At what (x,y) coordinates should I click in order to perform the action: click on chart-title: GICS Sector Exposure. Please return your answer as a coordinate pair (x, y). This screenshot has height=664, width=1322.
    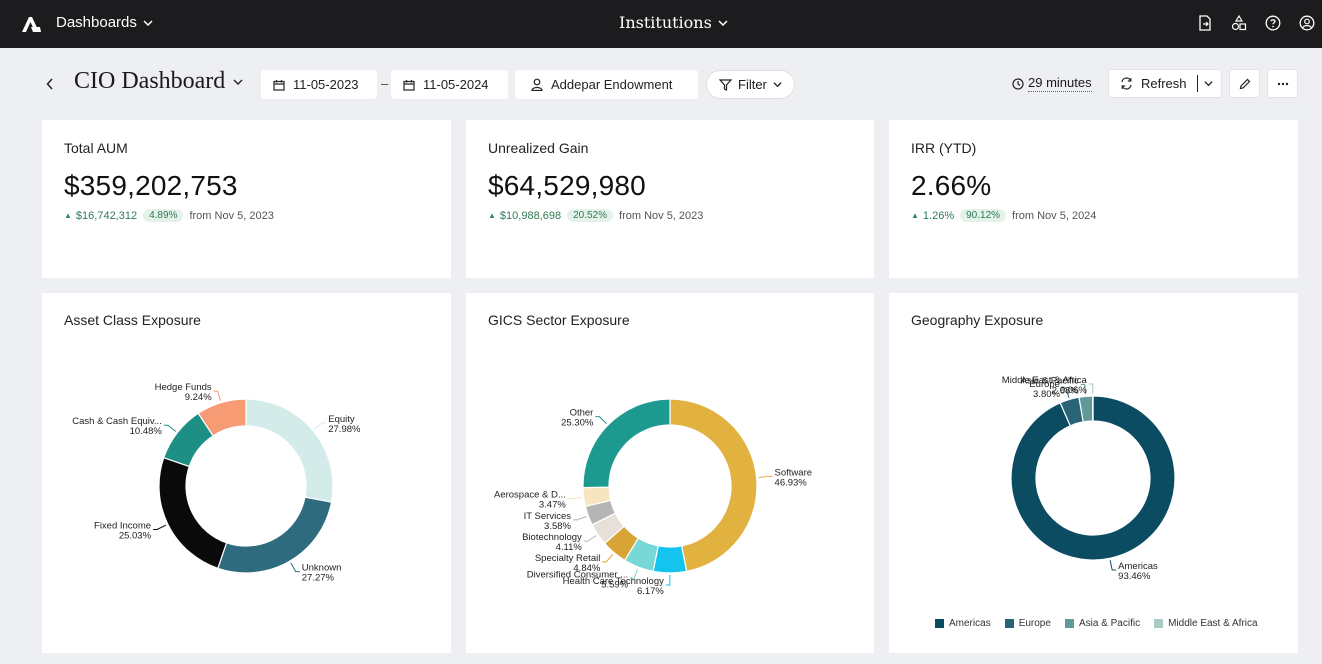
    Looking at the image, I should click on (559, 320).